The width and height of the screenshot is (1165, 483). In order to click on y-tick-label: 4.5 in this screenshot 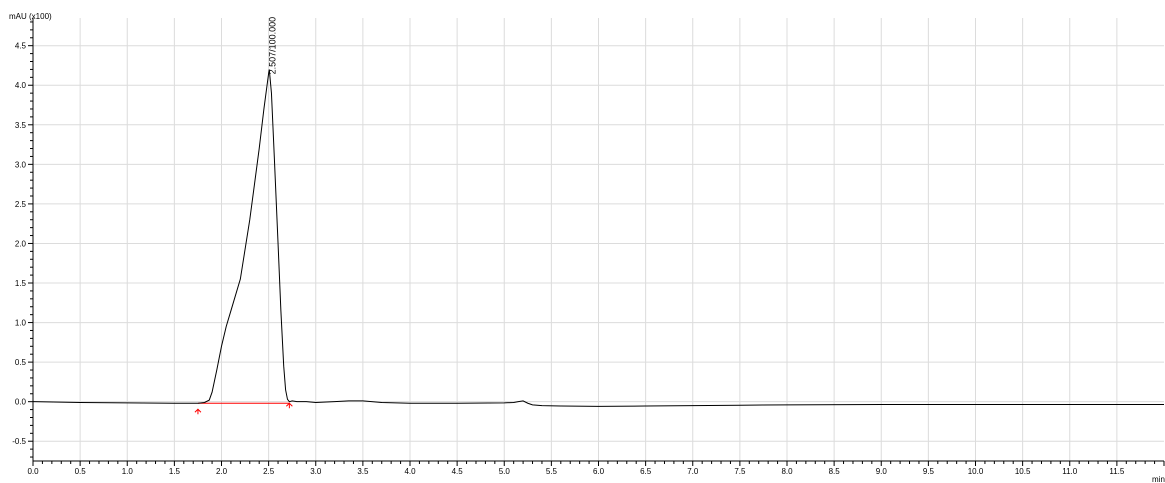, I will do `click(21, 46)`.